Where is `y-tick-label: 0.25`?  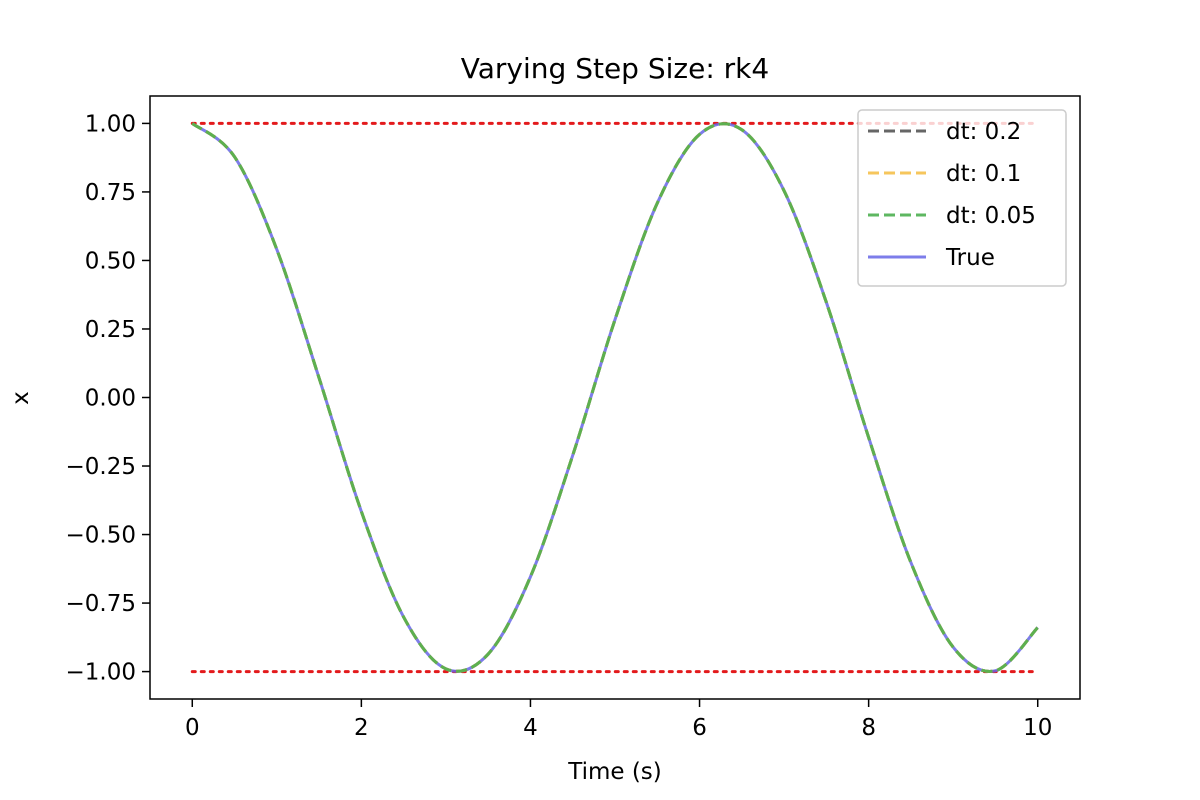 y-tick-label: 0.25 is located at coordinates (110, 330).